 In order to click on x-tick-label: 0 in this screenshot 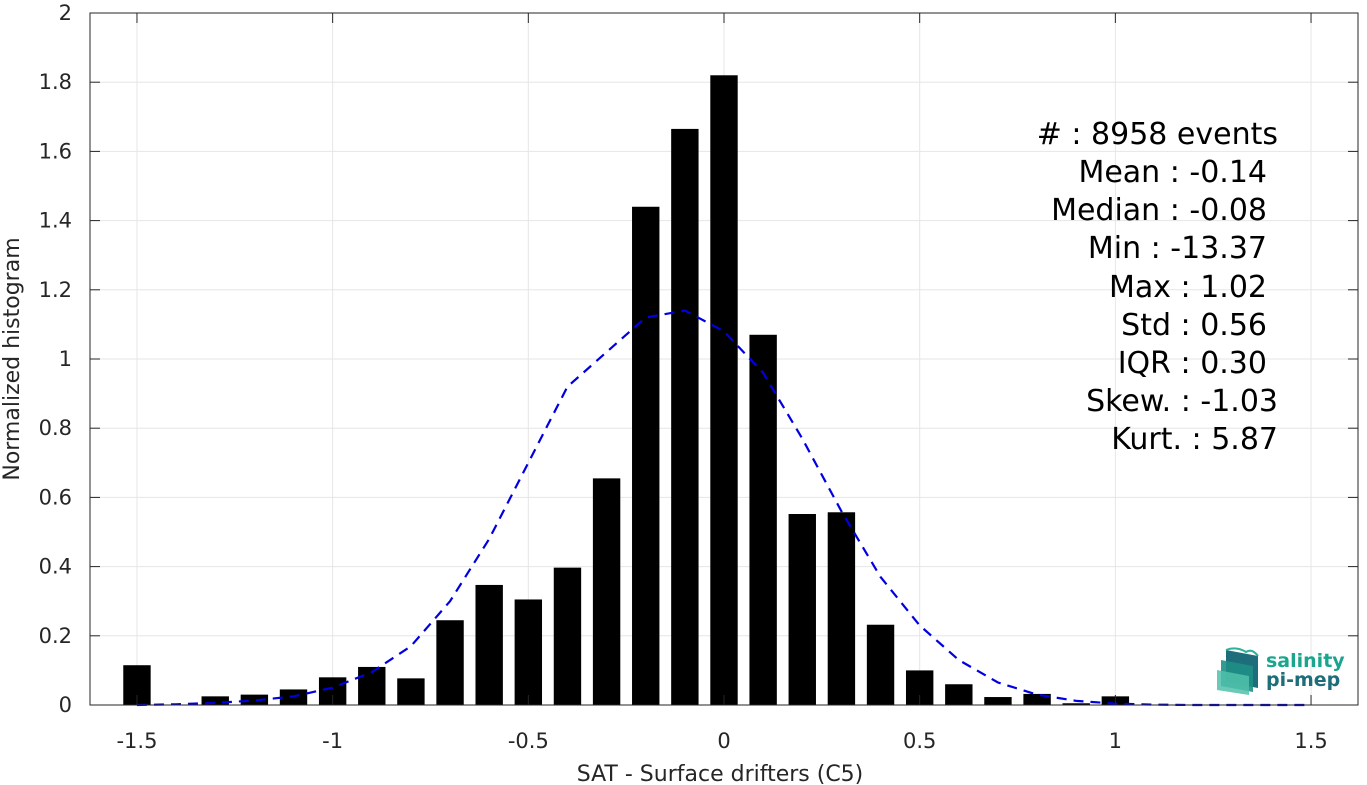, I will do `click(723, 741)`.